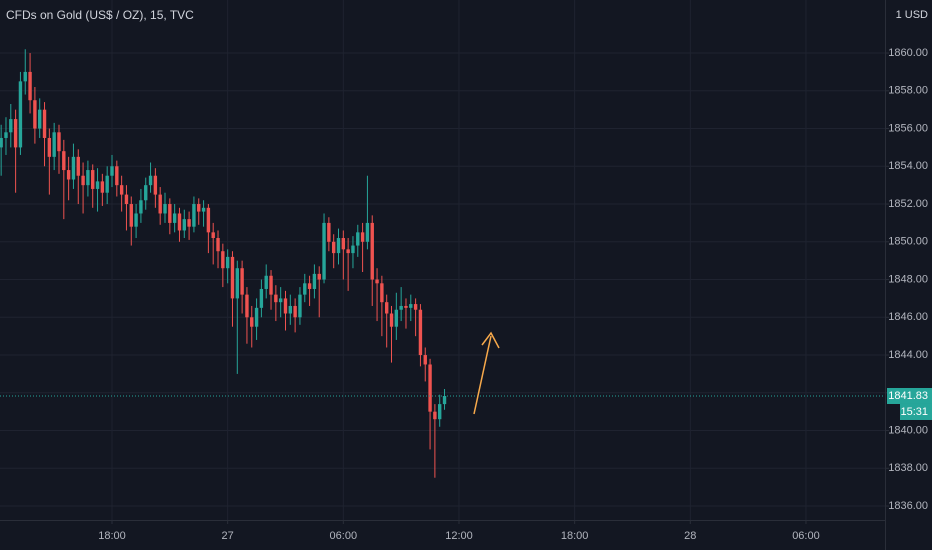 The width and height of the screenshot is (932, 550). Describe the element at coordinates (908, 279) in the screenshot. I see `y-tick-label: 1848.00` at that location.